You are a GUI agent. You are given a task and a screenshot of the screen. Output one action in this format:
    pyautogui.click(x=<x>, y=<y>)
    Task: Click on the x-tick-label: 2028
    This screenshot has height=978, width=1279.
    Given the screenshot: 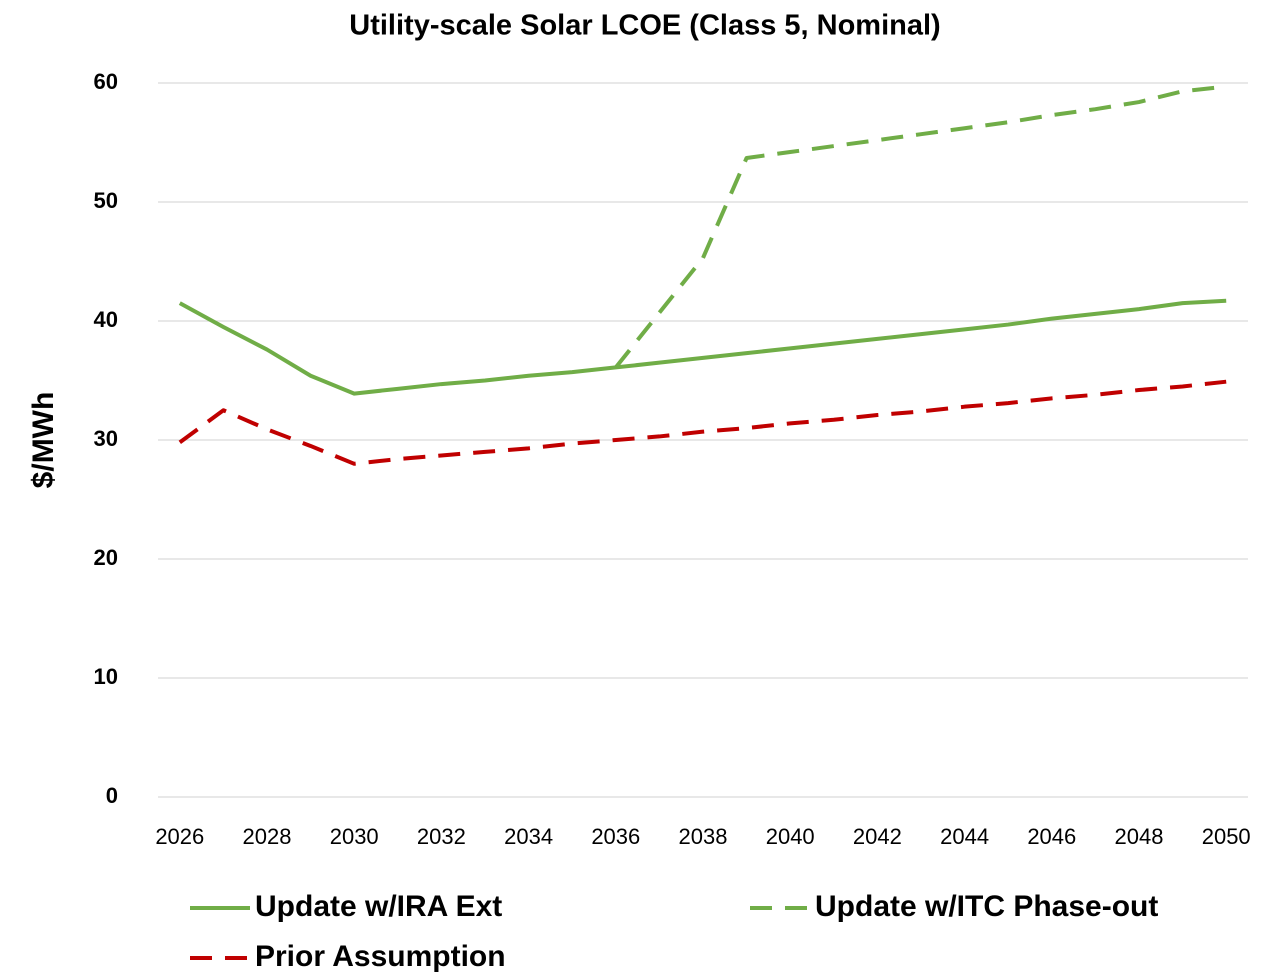 What is the action you would take?
    pyautogui.click(x=267, y=836)
    